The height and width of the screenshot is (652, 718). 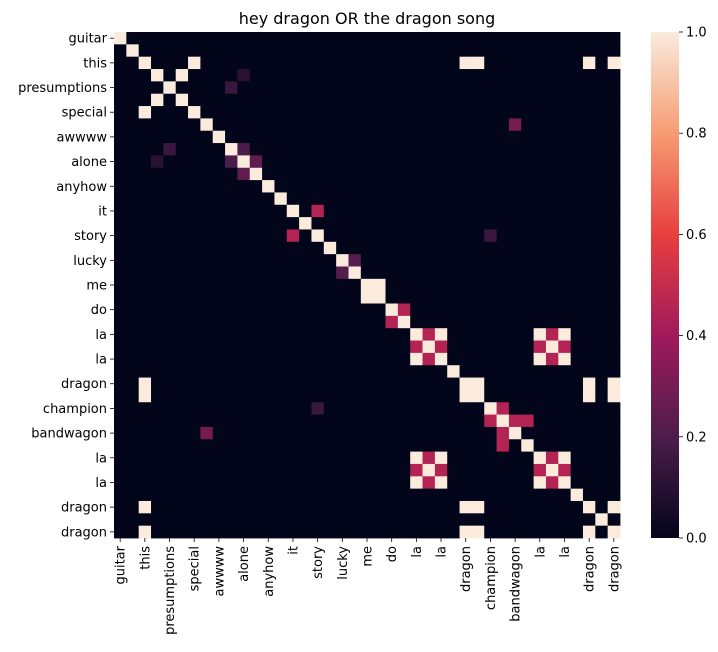 What do you see at coordinates (269, 571) in the screenshot?
I see `x-tick-label: anyhow` at bounding box center [269, 571].